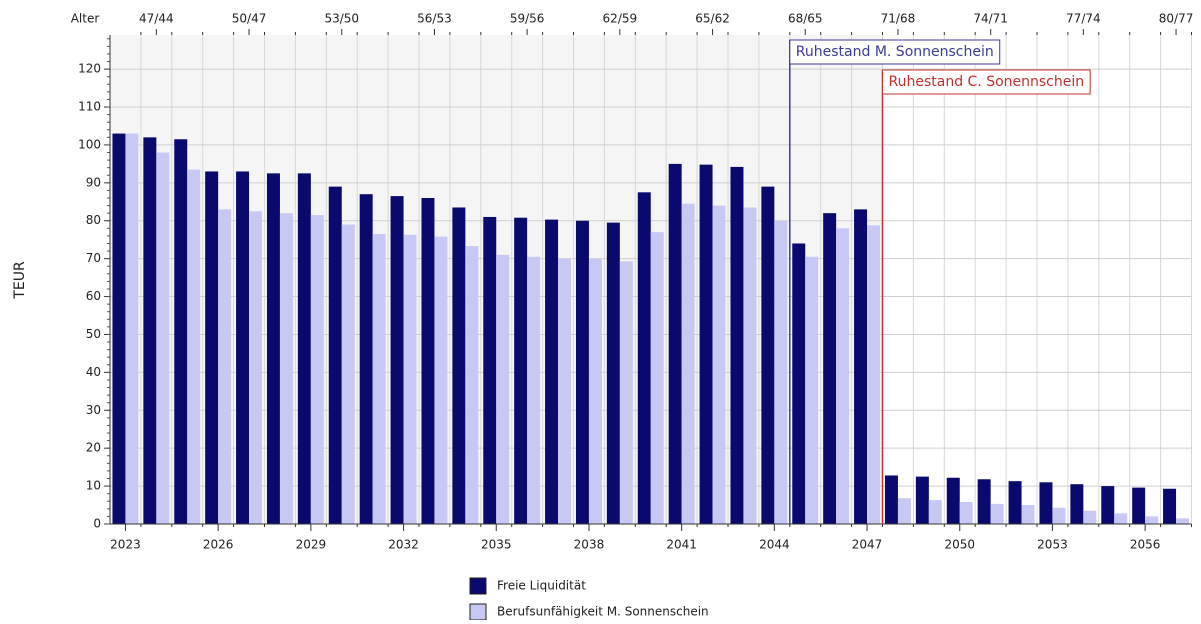 The height and width of the screenshot is (624, 1201). Describe the element at coordinates (1145, 545) in the screenshot. I see `x-tick-label: 2056` at that location.